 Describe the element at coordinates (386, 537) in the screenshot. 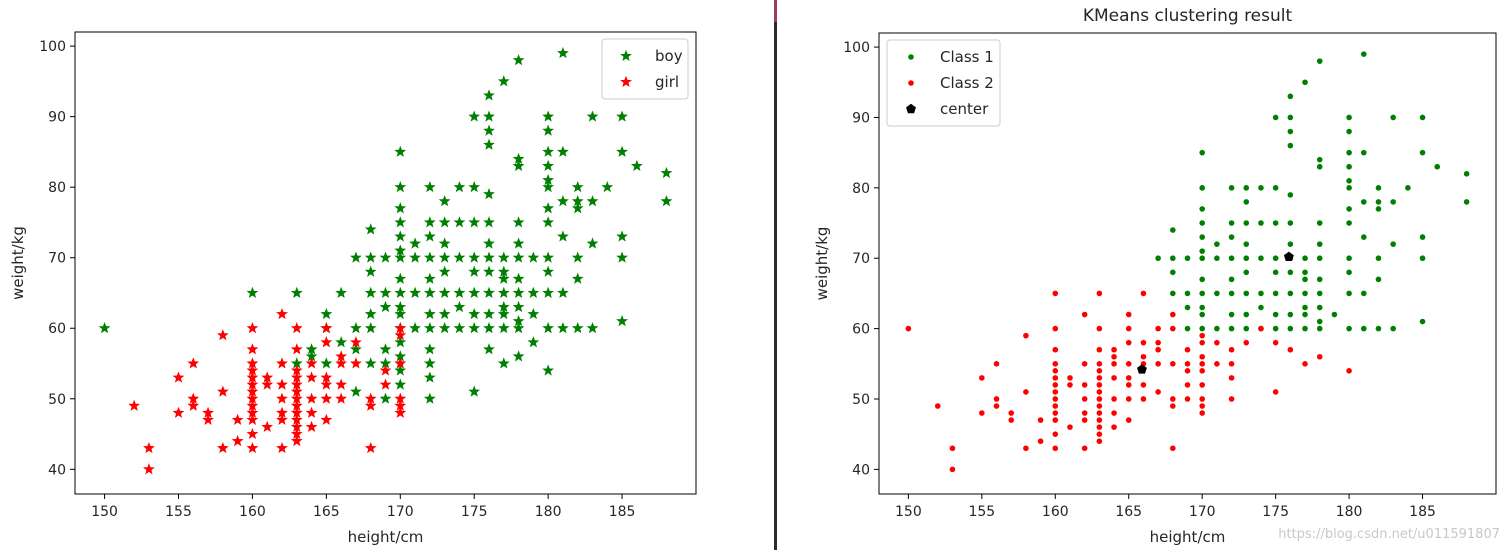

I see `x-axis-label: height/cm` at that location.